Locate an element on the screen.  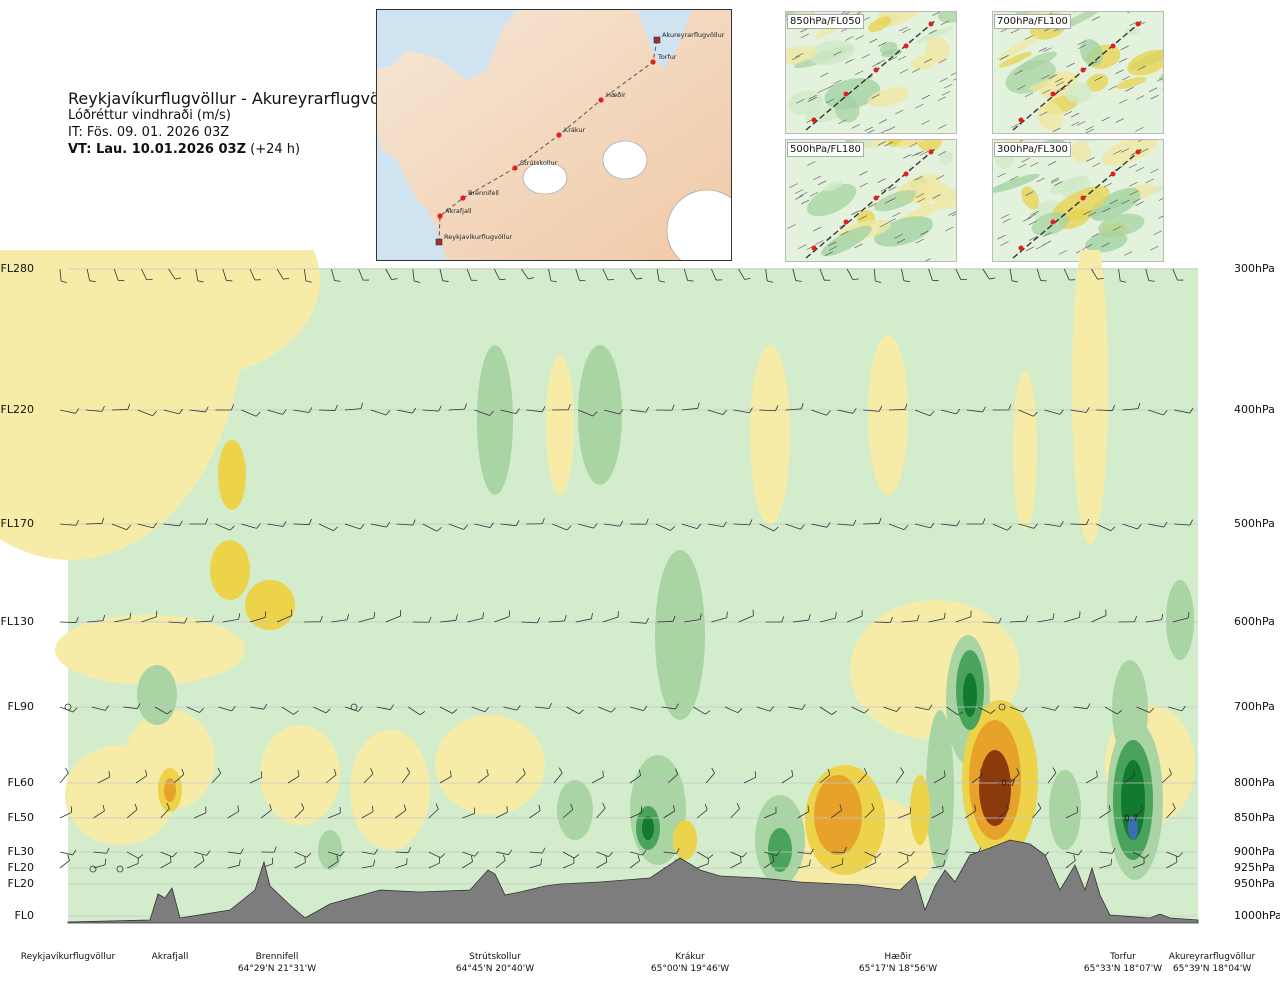
mini-map-label: 500hPa/FL180 is located at coordinates (825, 149).